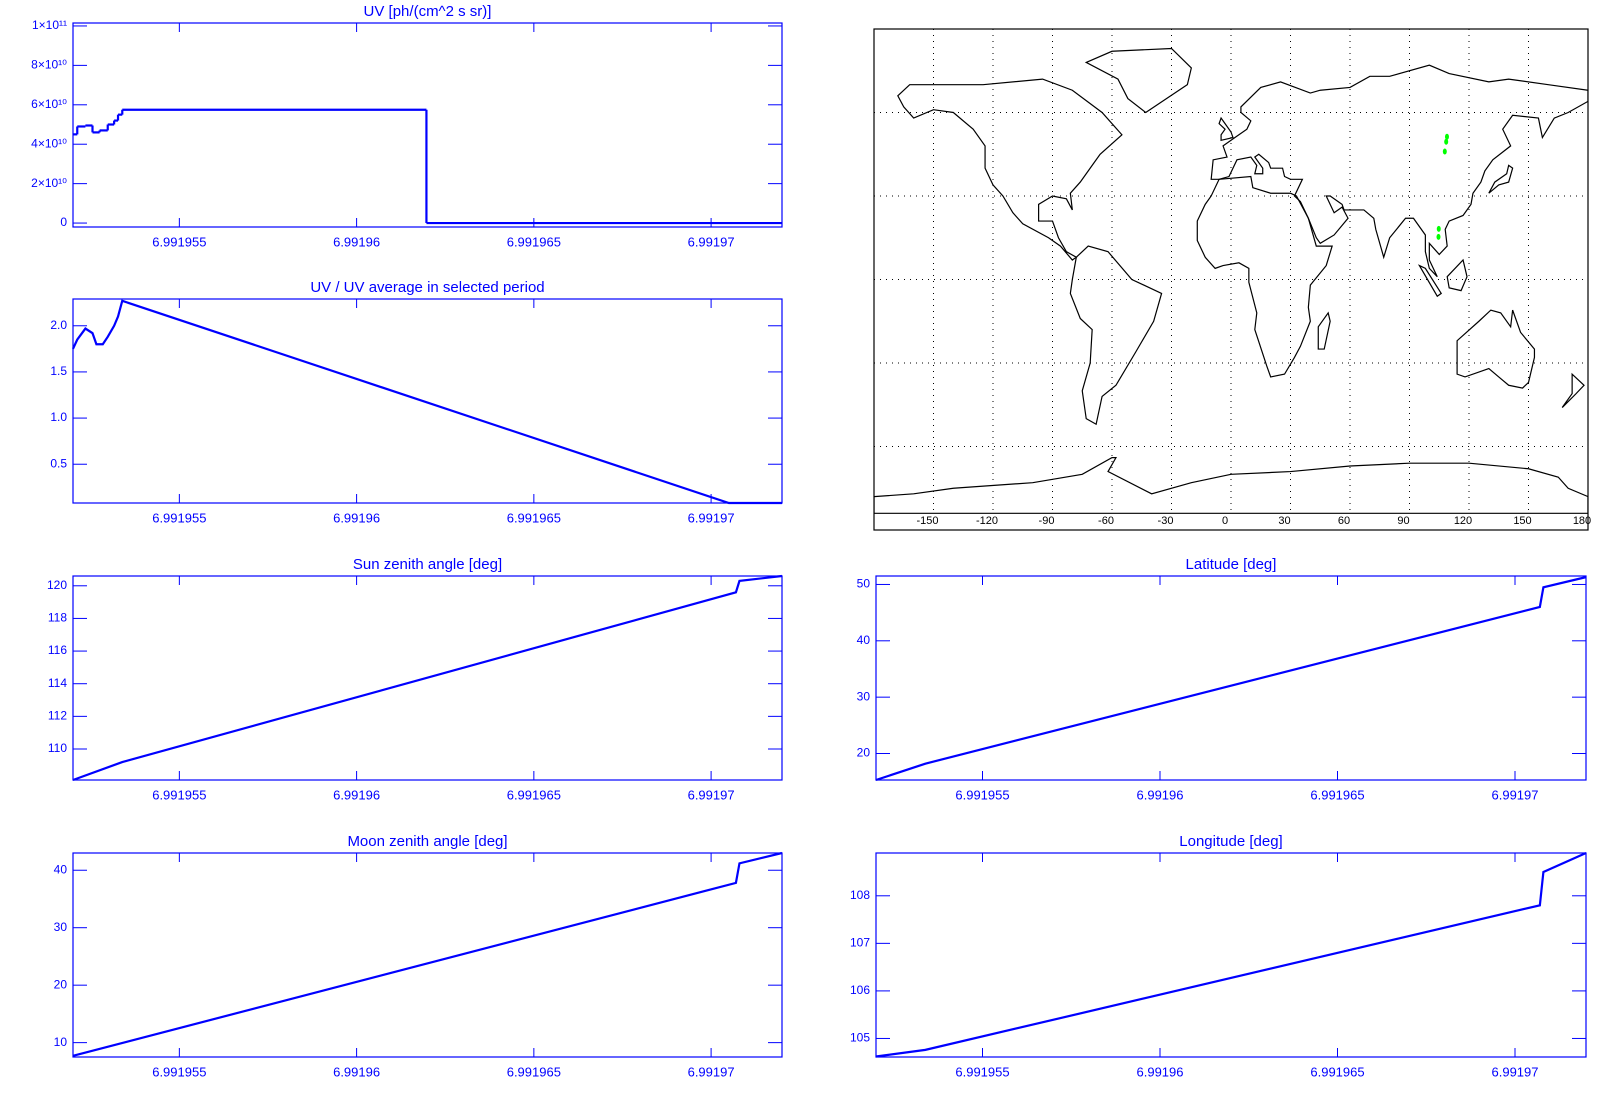 The height and width of the screenshot is (1100, 1600). What do you see at coordinates (1138, 80) in the screenshot?
I see `greenland` at bounding box center [1138, 80].